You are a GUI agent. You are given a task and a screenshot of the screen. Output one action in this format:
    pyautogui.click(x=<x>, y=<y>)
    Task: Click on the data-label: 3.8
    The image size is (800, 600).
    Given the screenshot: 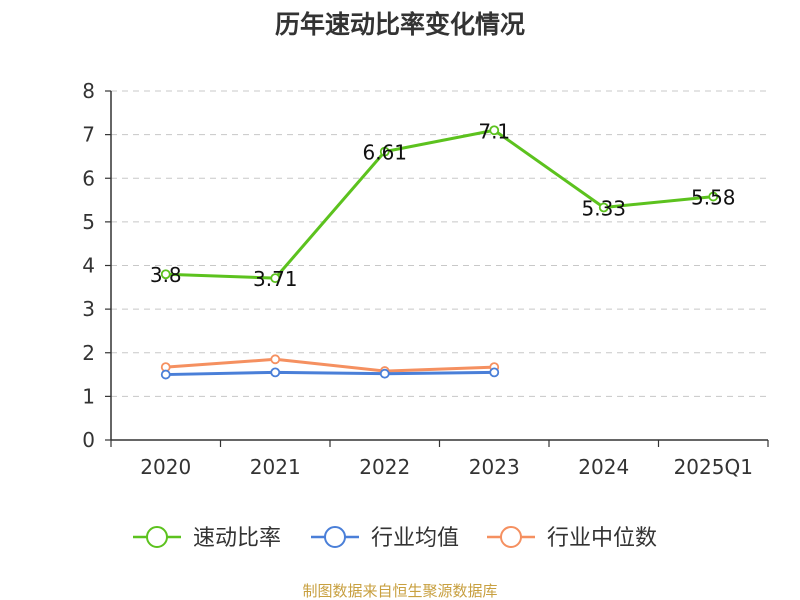 What is the action you would take?
    pyautogui.click(x=166, y=275)
    